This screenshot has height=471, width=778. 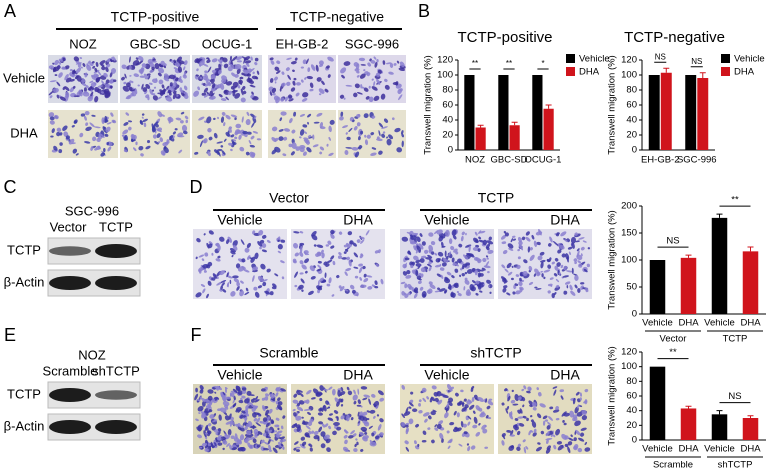 I want to click on cell-line: SGC-996, so click(x=92, y=210).